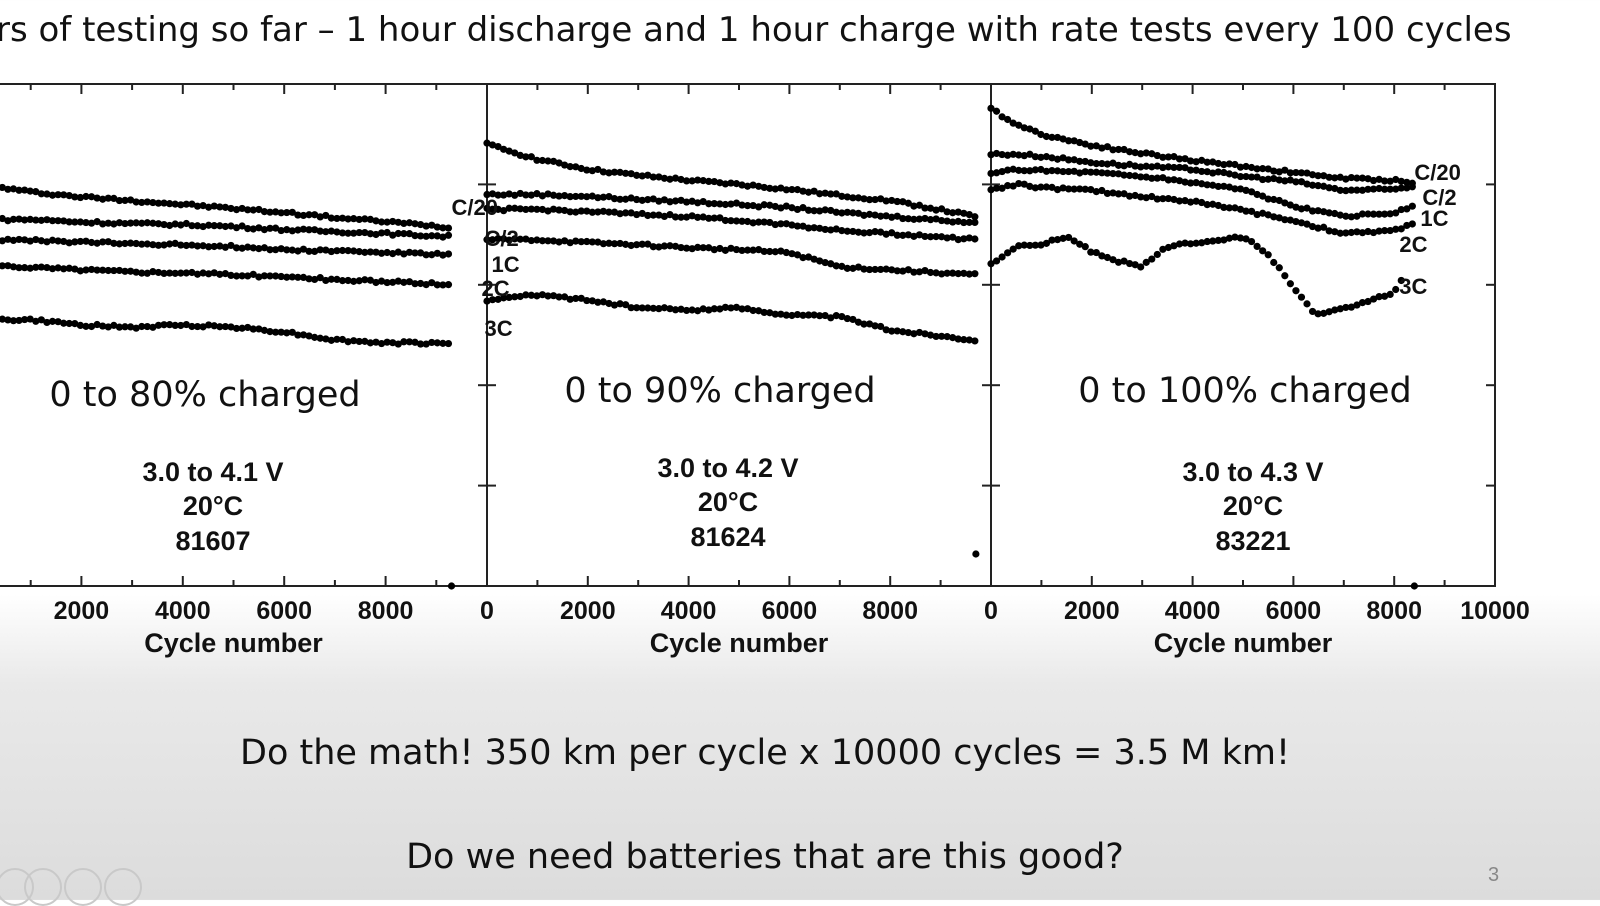  Describe the element at coordinates (204, 395) in the screenshot. I see `panel-title: 0 to 80% charged` at that location.